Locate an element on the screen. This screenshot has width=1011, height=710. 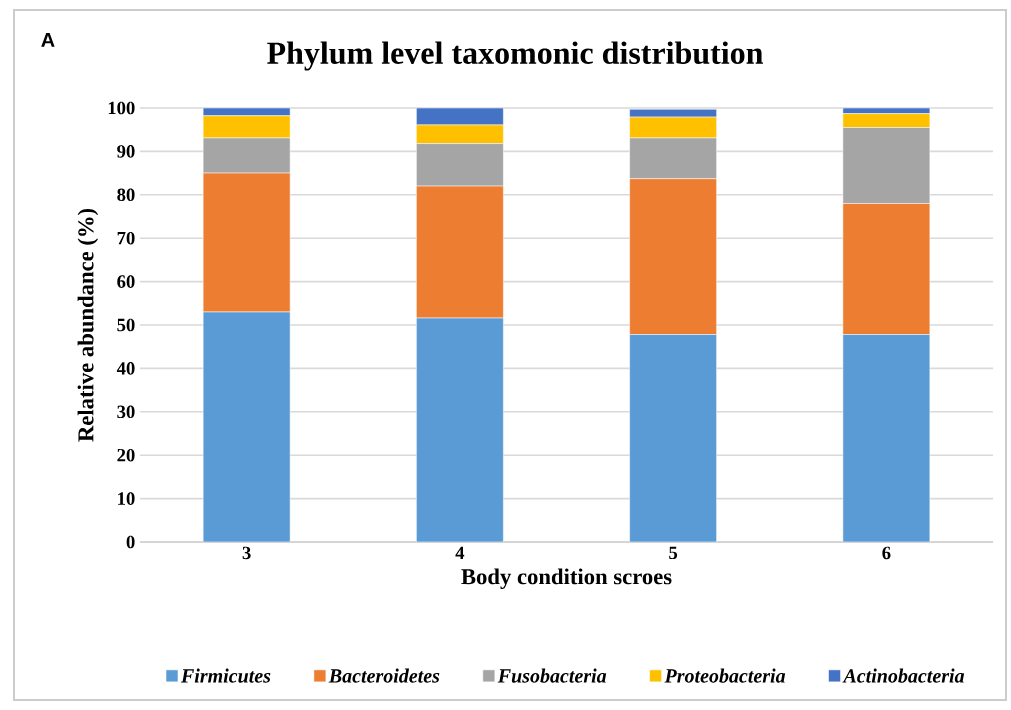
y-tick-label: 40 is located at coordinates (125, 368).